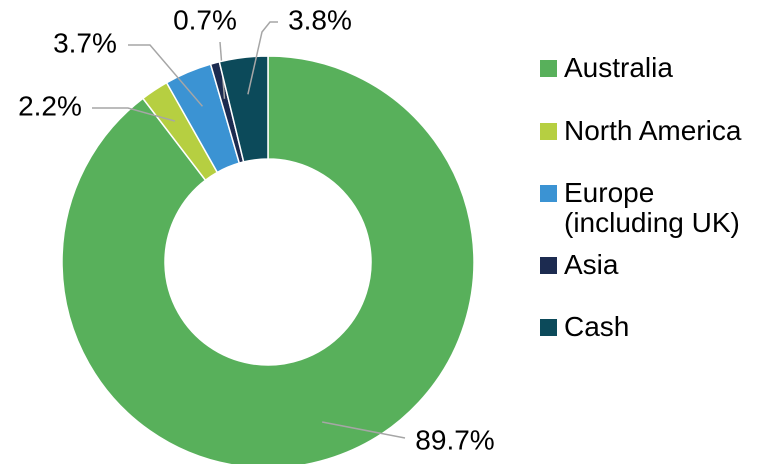 The height and width of the screenshot is (464, 774). I want to click on legend-item: Australia, so click(657, 68).